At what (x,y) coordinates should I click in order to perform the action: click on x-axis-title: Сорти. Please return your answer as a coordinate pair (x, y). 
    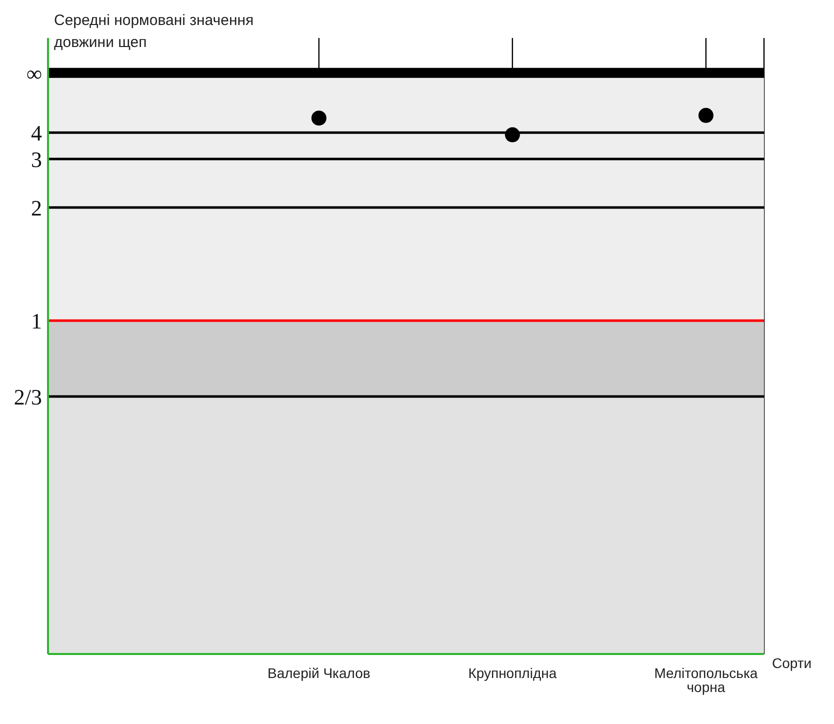
    Looking at the image, I should click on (792, 662).